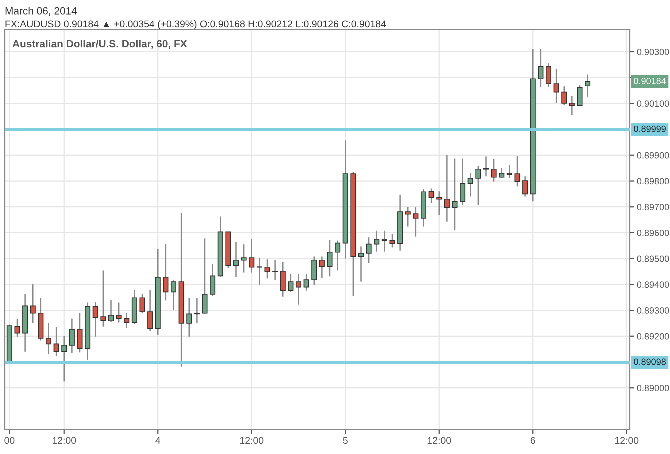 Image resolution: width=670 pixels, height=454 pixels. What do you see at coordinates (100, 45) in the screenshot?
I see `annotation: Australian Dollar/U.S. Dollar, 60, FX` at bounding box center [100, 45].